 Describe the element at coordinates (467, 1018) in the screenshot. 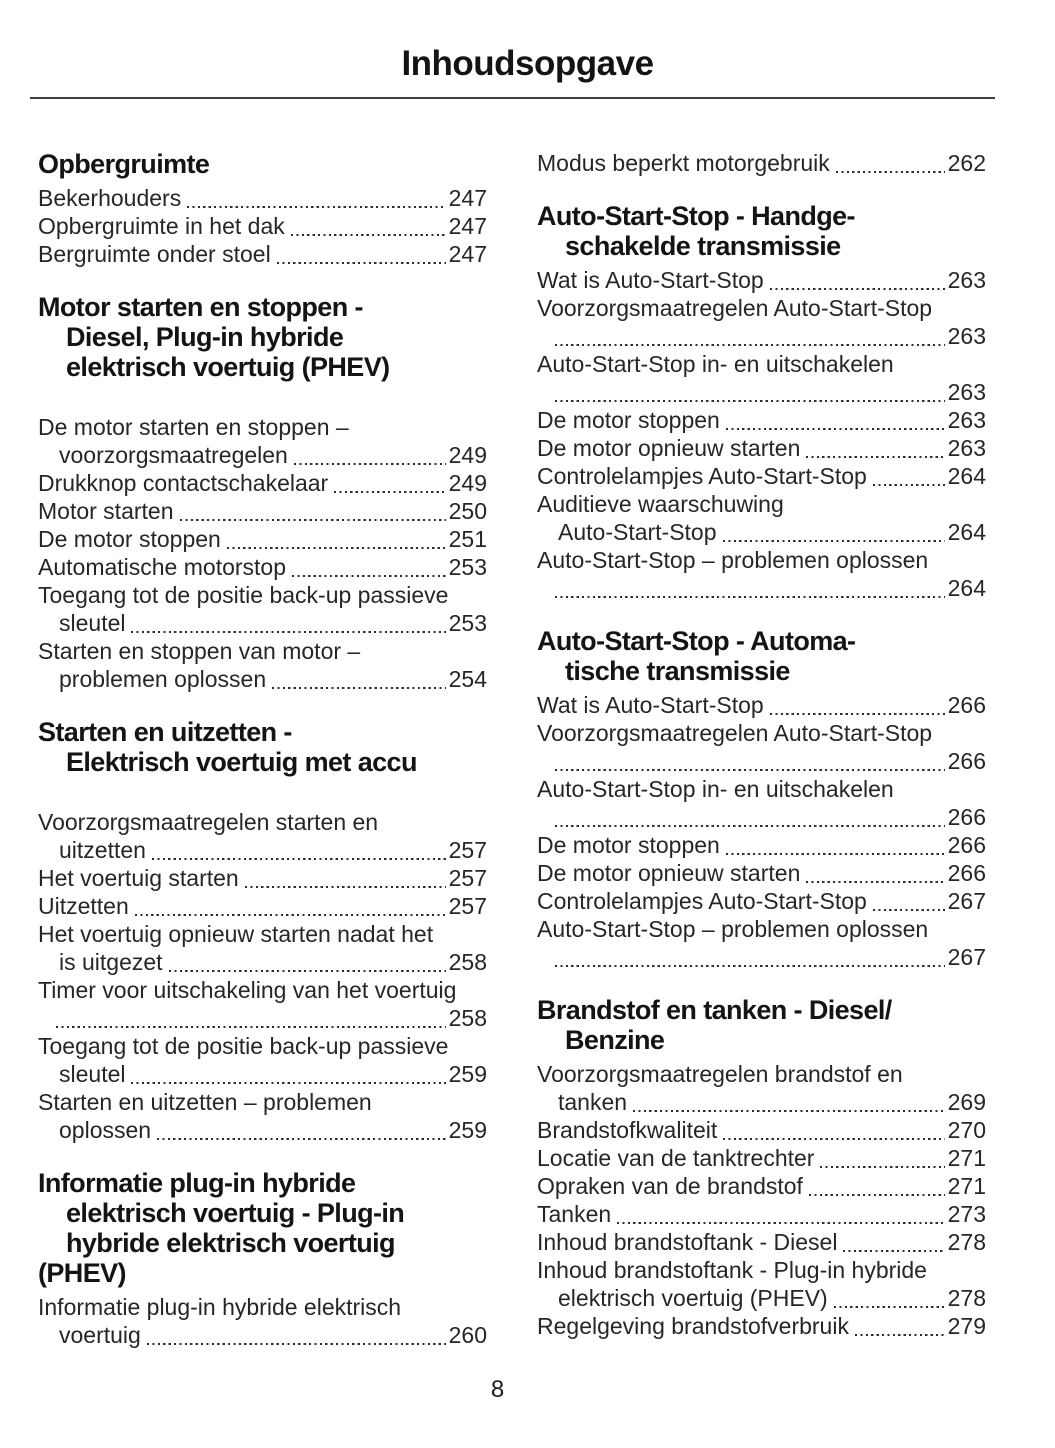

I see `entry-page-number: 258` at that location.